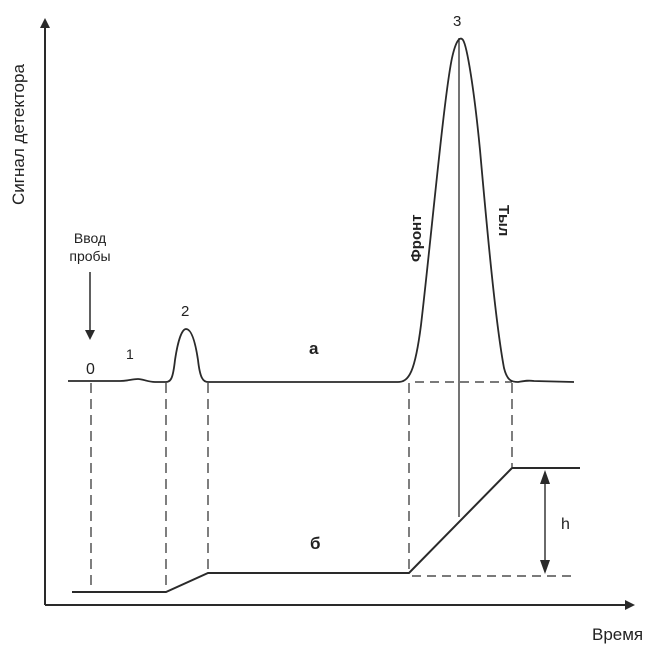 The width and height of the screenshot is (662, 645). What do you see at coordinates (617, 634) in the screenshot?
I see `x-axis-label: Время` at bounding box center [617, 634].